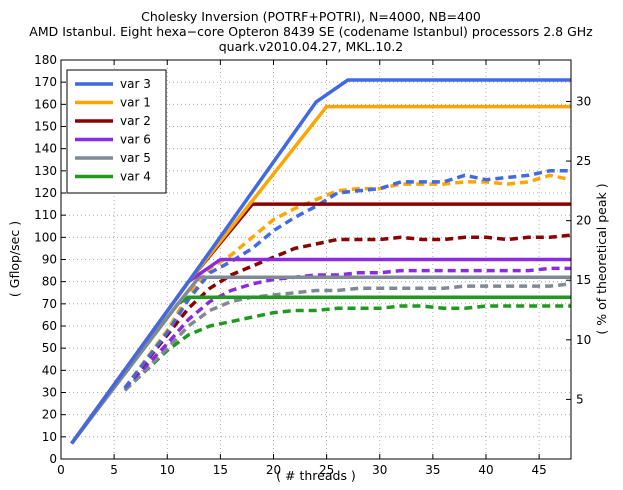 This screenshot has height=490, width=623. What do you see at coordinates (135, 121) in the screenshot?
I see `legend-label: var 2` at bounding box center [135, 121].